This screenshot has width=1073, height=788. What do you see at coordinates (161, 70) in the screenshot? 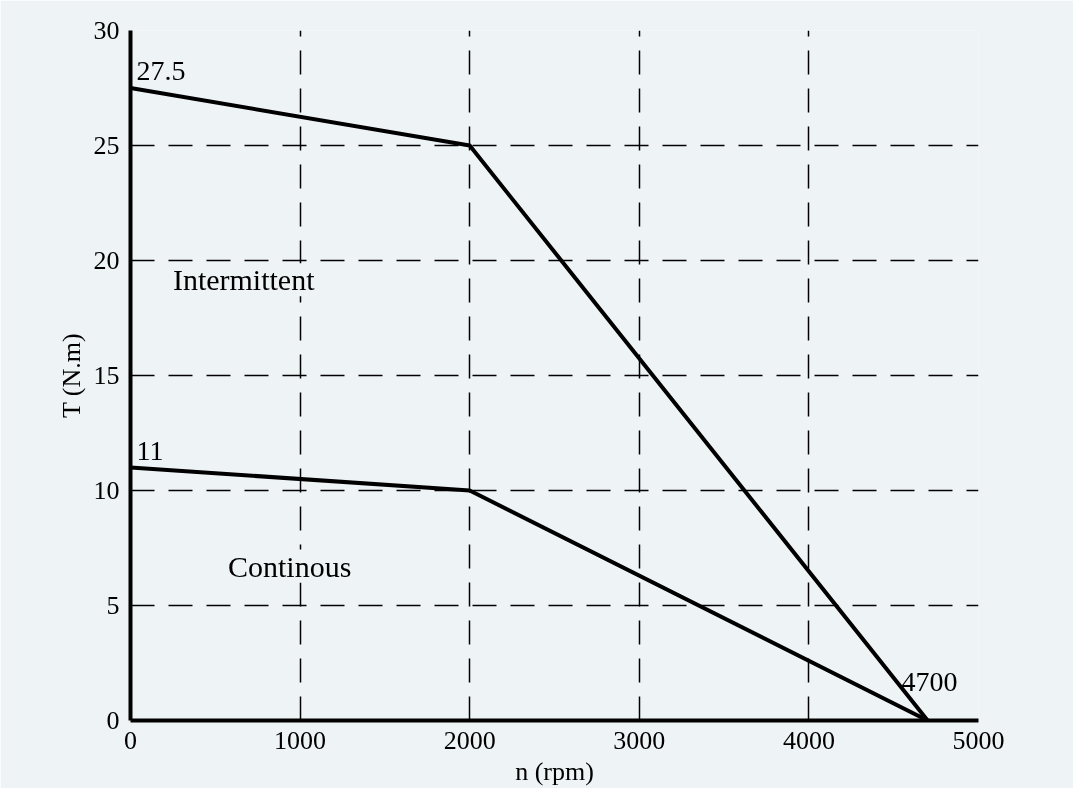
I see `annotation: 27.5` at bounding box center [161, 70].